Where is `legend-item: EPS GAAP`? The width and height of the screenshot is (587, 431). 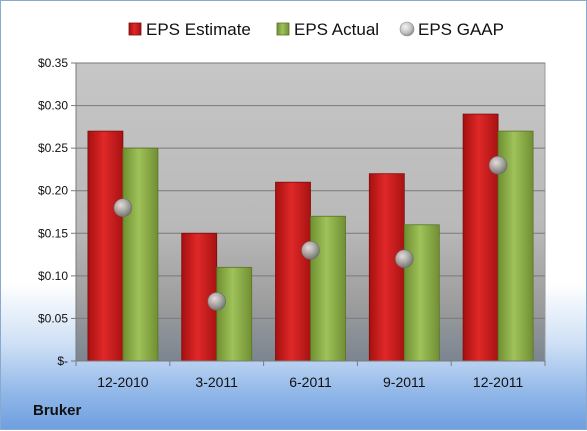
legend-item: EPS GAAP is located at coordinates (451, 29).